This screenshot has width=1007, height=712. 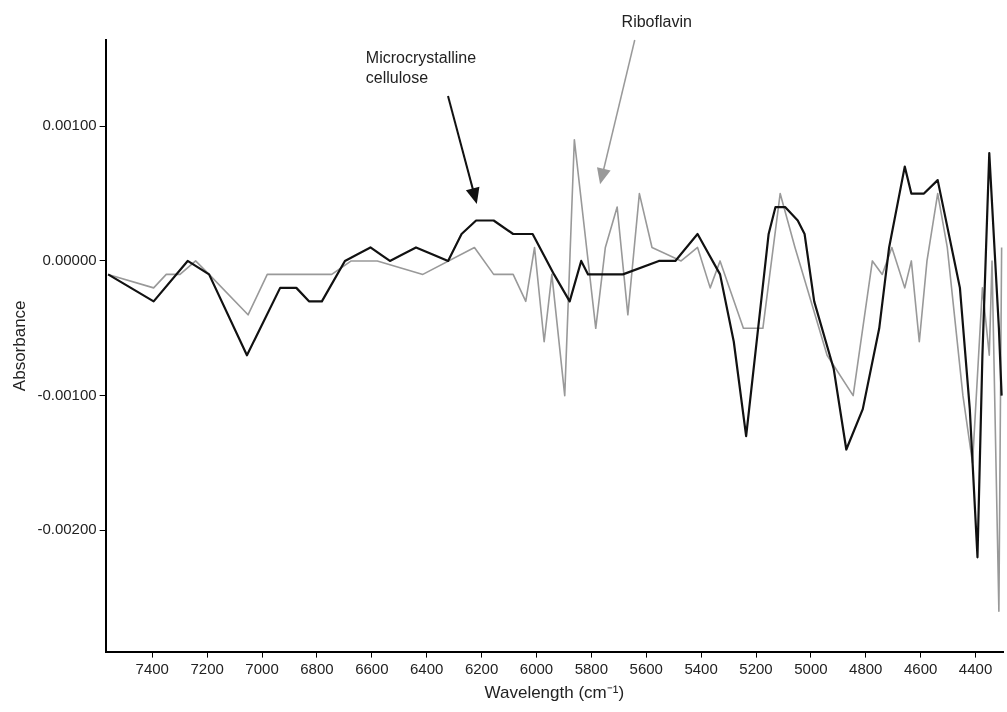 I want to click on annotation: Microcrystalline cellulose, so click(x=421, y=68).